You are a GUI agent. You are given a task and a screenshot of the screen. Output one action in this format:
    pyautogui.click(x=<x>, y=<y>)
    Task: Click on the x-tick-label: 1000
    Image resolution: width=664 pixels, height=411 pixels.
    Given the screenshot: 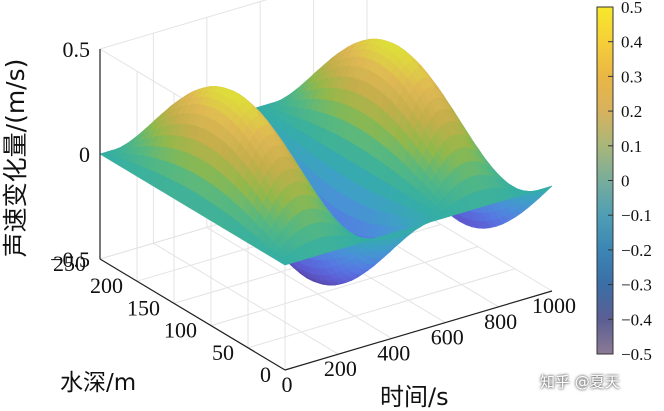 What is the action you would take?
    pyautogui.click(x=554, y=305)
    